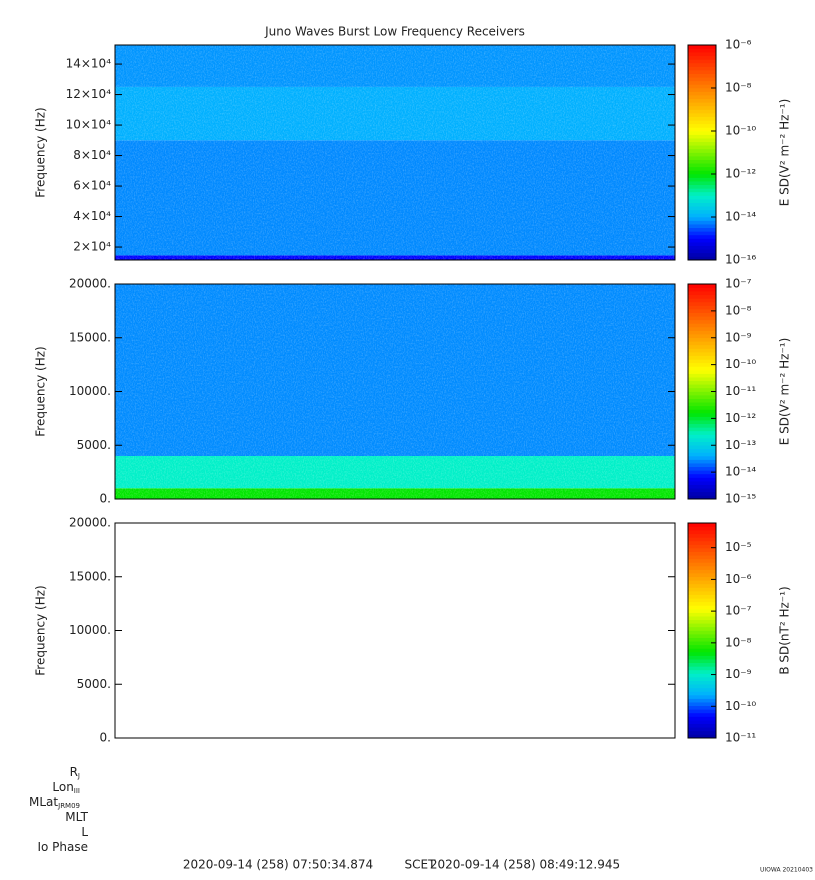 The width and height of the screenshot is (815, 880). I want to click on colorbar-tick-label: 10⁻¹⁵, so click(740, 499).